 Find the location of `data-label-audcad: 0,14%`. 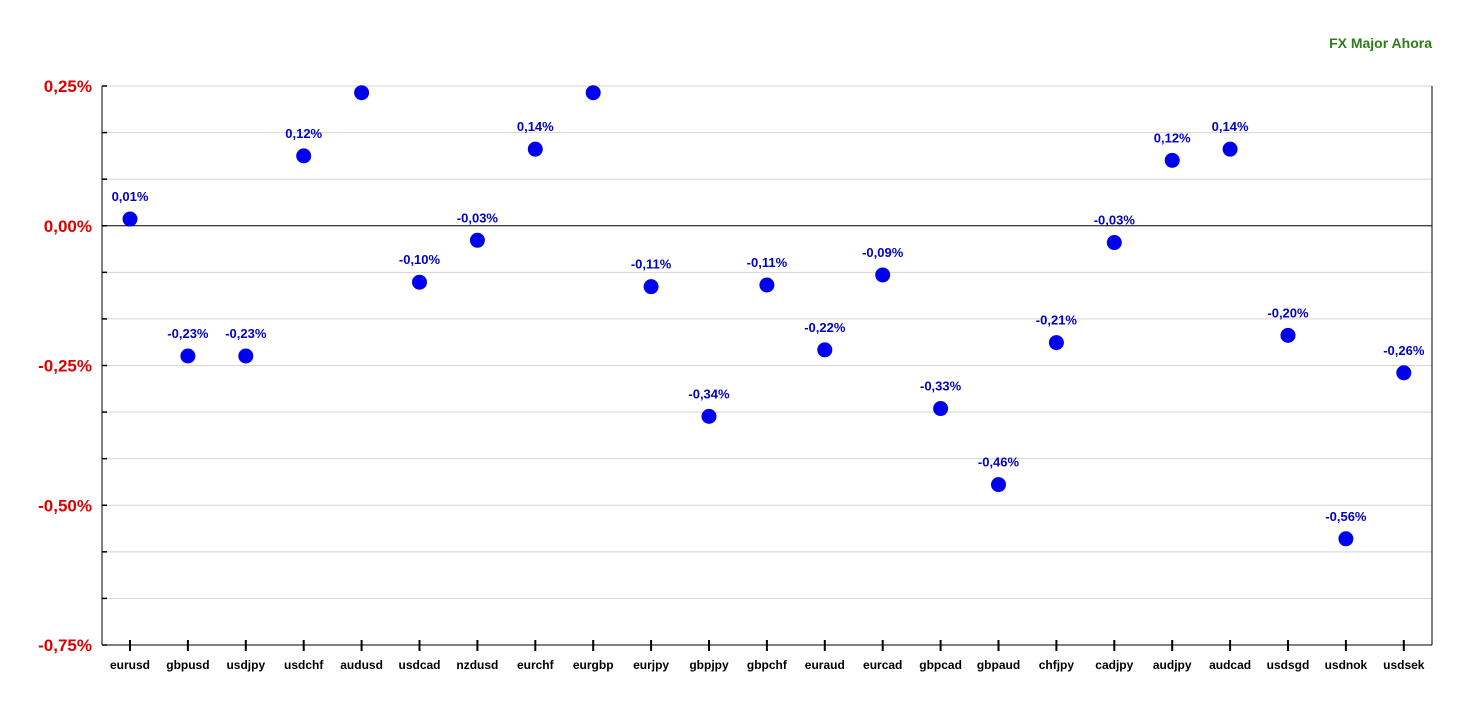

data-label-audcad: 0,14% is located at coordinates (1230, 126).